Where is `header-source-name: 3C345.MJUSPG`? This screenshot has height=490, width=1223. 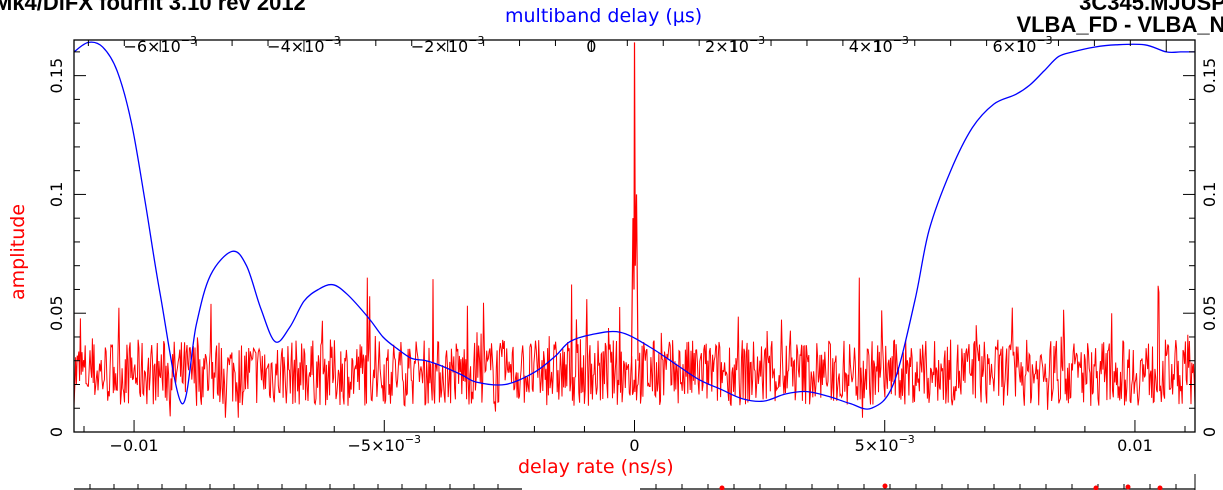
header-source-name: 3C345.MJUSPG is located at coordinates (1151, 7).